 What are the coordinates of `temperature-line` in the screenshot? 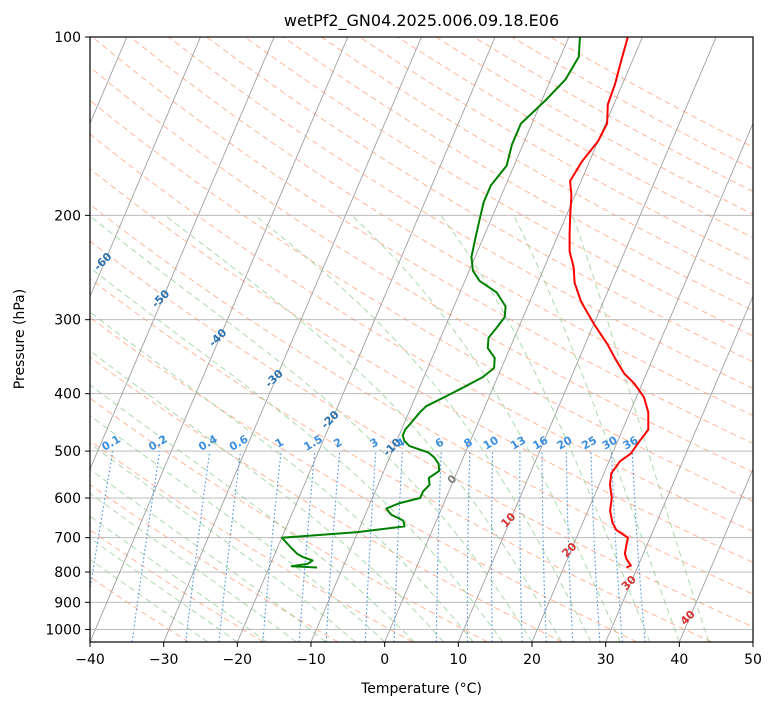 It's located at (609, 303).